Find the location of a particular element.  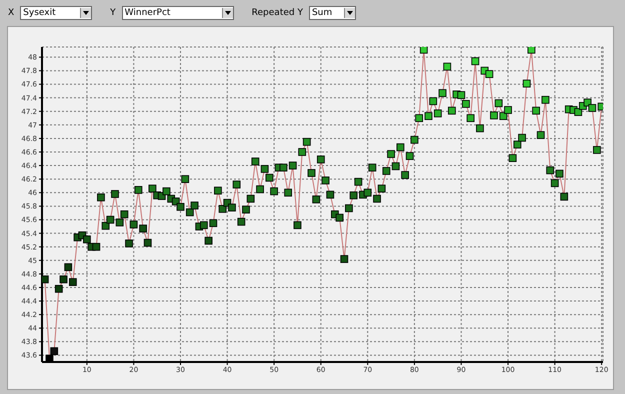

text: Repeated Y is located at coordinates (277, 13).